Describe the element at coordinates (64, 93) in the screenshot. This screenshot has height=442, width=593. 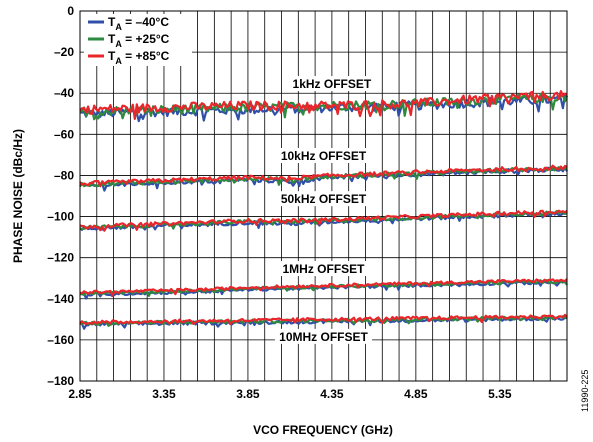
I see `y-tick-label: –40` at that location.